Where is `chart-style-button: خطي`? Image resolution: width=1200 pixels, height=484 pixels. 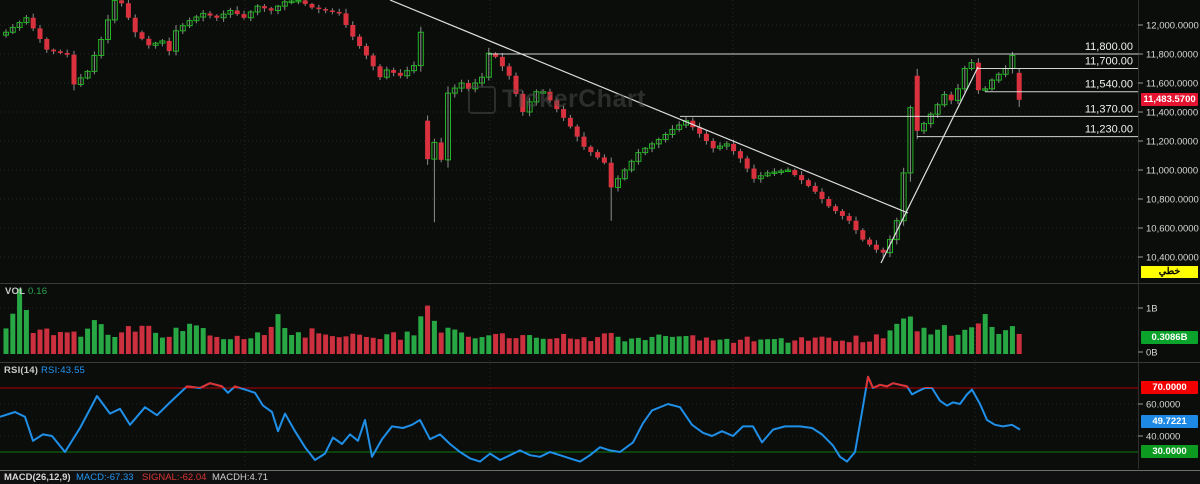
chart-style-button: خطي is located at coordinates (1169, 272).